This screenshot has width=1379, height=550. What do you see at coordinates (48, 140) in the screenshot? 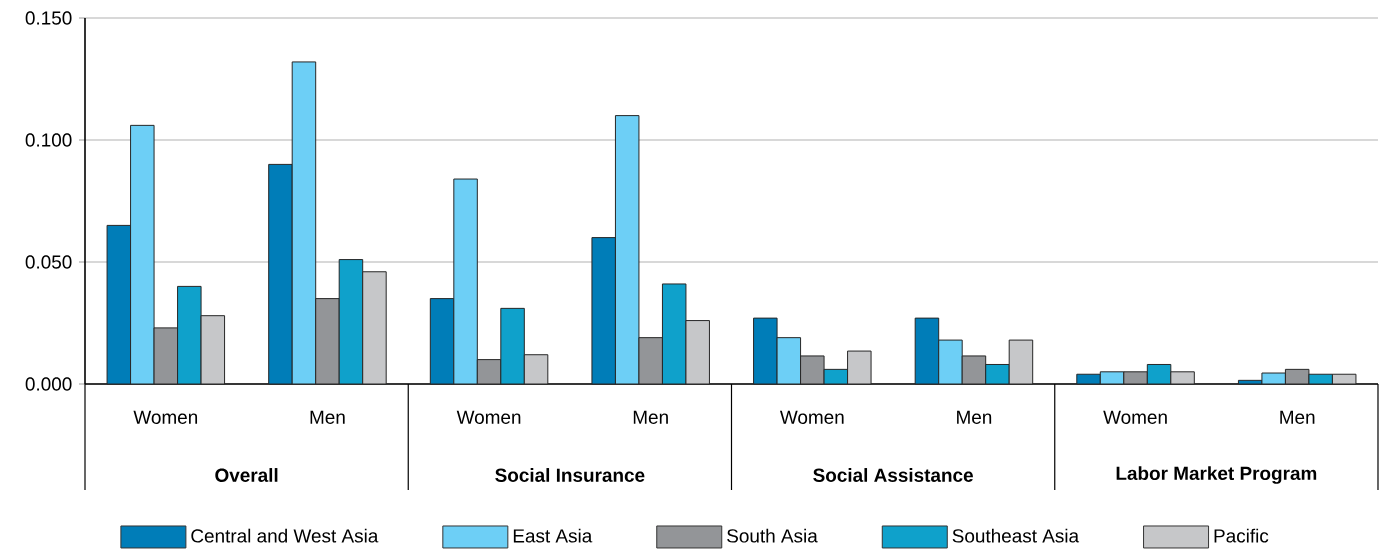
I see `y-tick-label: 0.100` at bounding box center [48, 140].